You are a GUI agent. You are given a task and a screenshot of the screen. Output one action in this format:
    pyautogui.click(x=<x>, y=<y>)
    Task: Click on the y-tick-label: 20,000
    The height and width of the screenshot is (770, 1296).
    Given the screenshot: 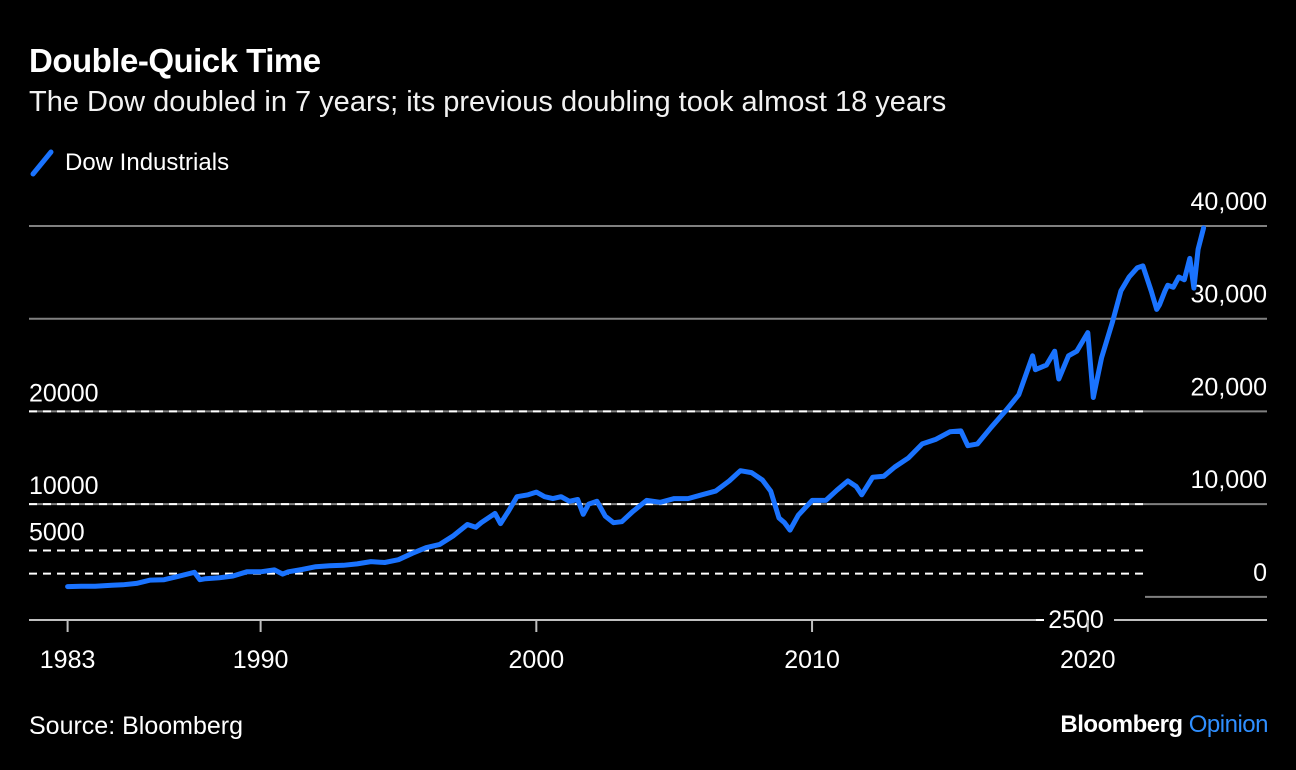 What is the action you would take?
    pyautogui.click(x=1229, y=387)
    